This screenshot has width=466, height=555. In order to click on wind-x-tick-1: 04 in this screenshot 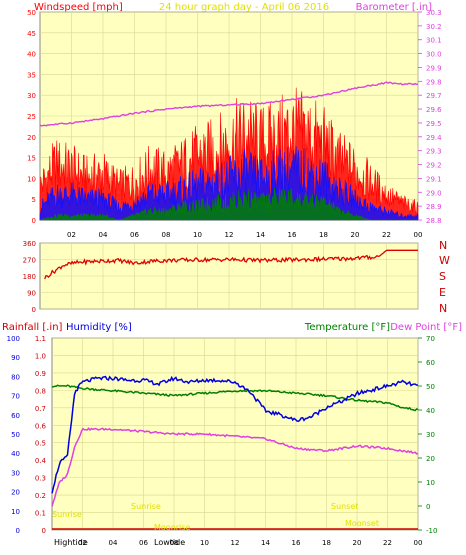, I will do `click(103, 235)`.